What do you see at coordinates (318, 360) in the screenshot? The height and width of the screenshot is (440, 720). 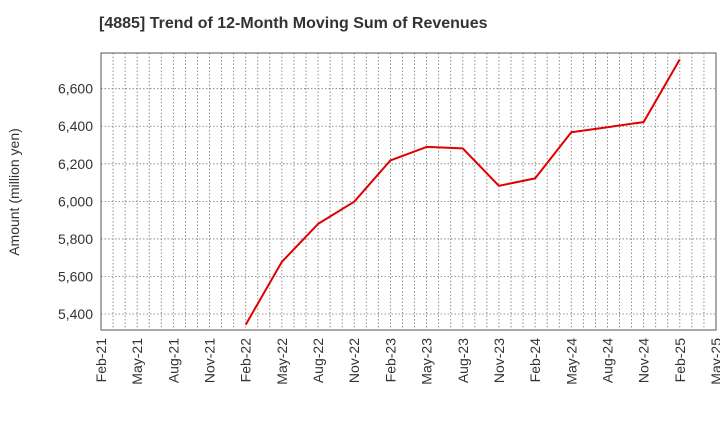 I see `x-tick-label: Aug-22` at bounding box center [318, 360].